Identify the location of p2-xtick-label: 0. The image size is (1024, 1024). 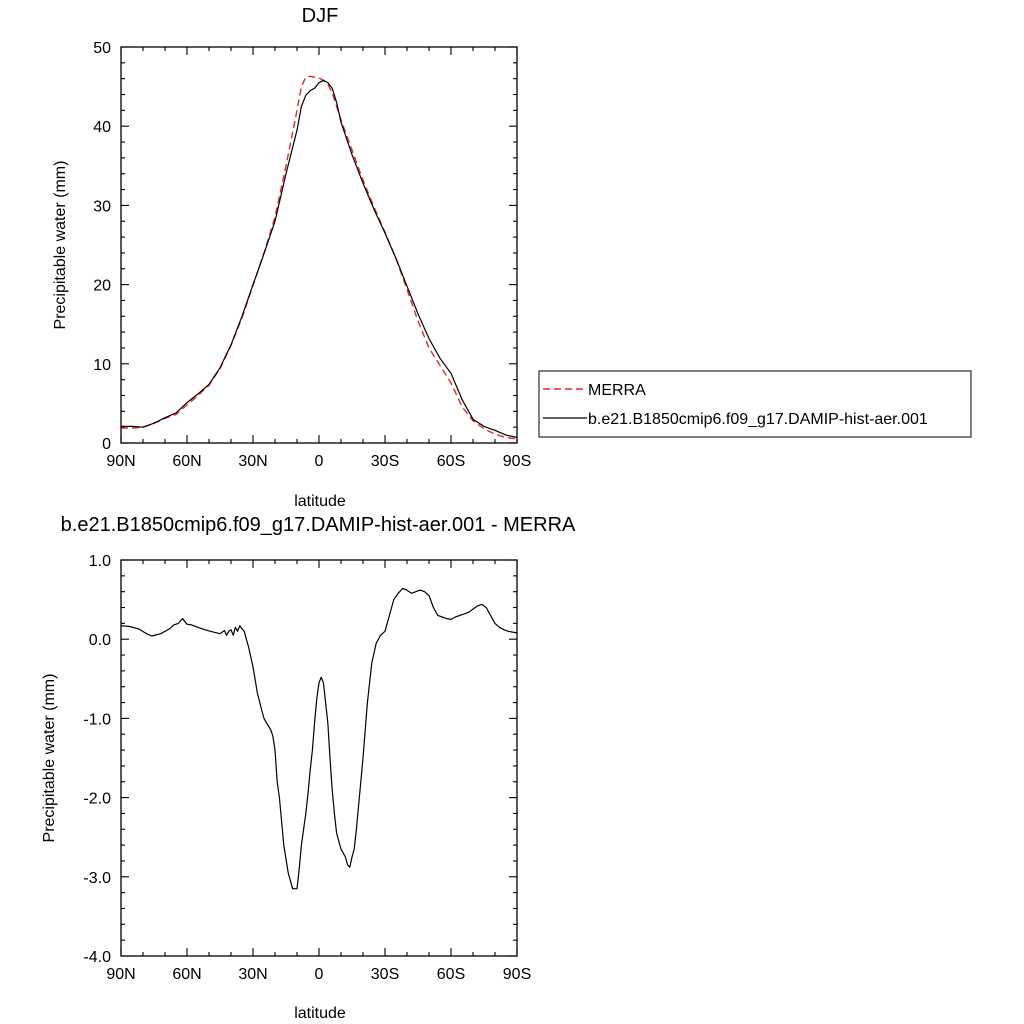
(319, 974).